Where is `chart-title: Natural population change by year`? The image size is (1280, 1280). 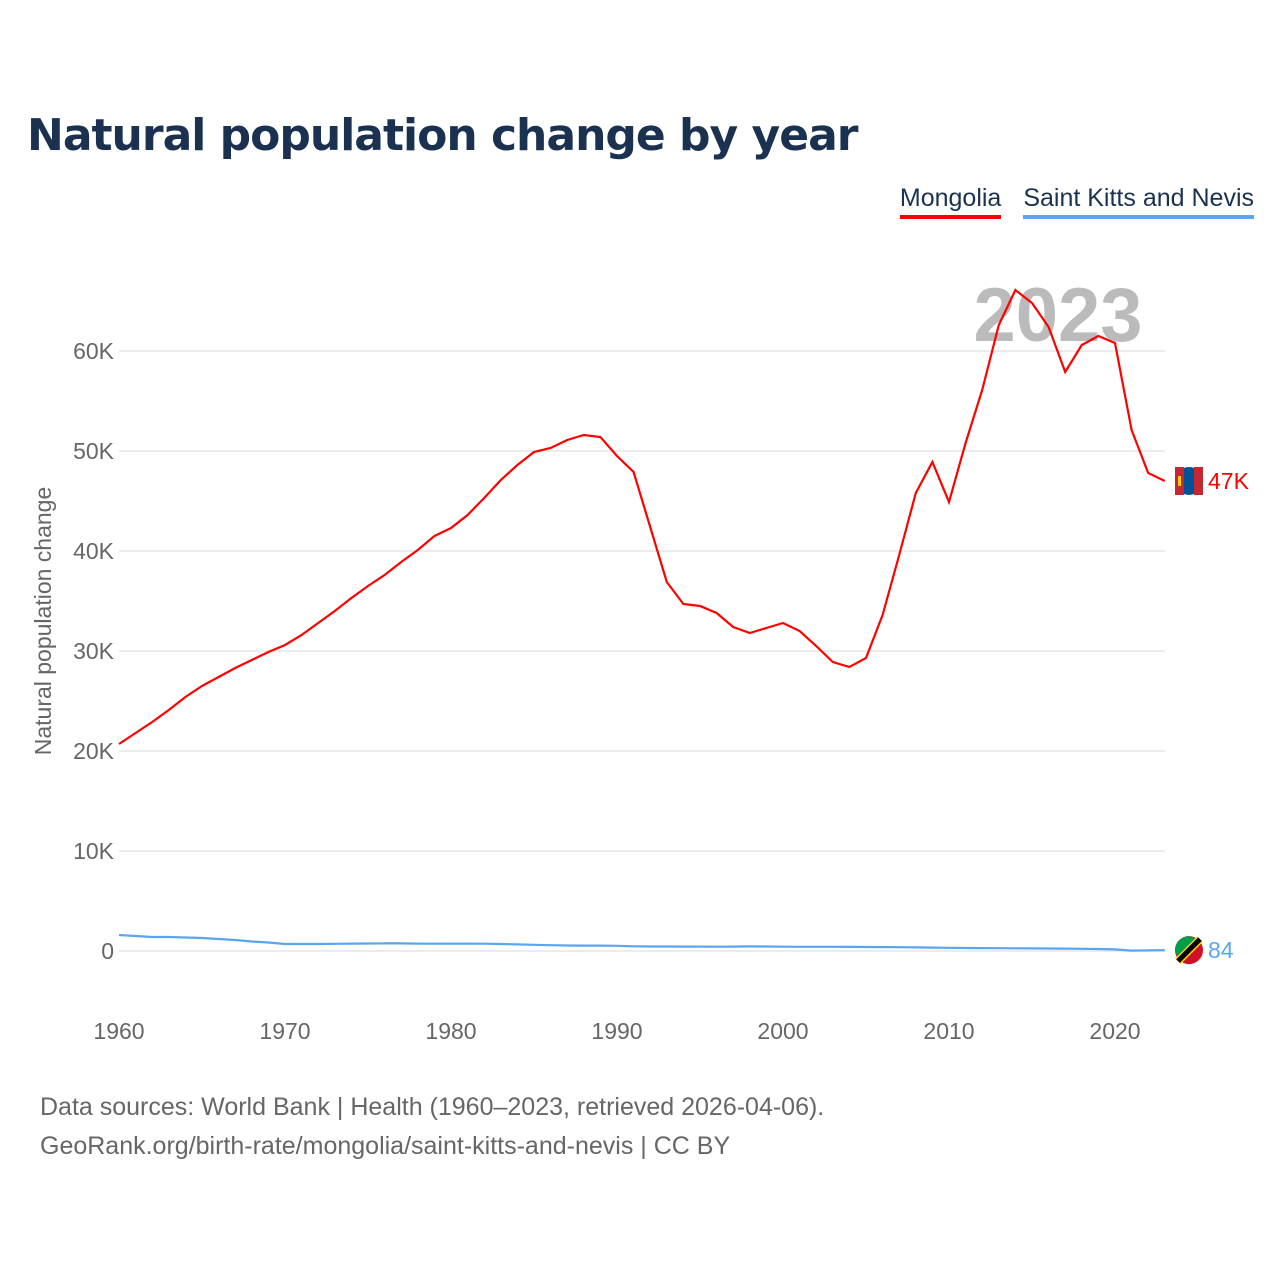 chart-title: Natural population change by year is located at coordinates (442, 135).